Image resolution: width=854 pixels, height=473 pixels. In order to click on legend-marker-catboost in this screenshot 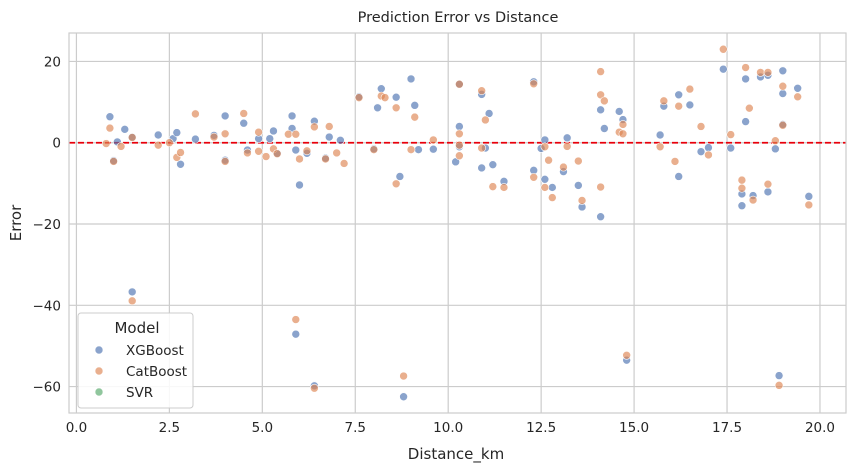, I will do `click(99, 371)`.